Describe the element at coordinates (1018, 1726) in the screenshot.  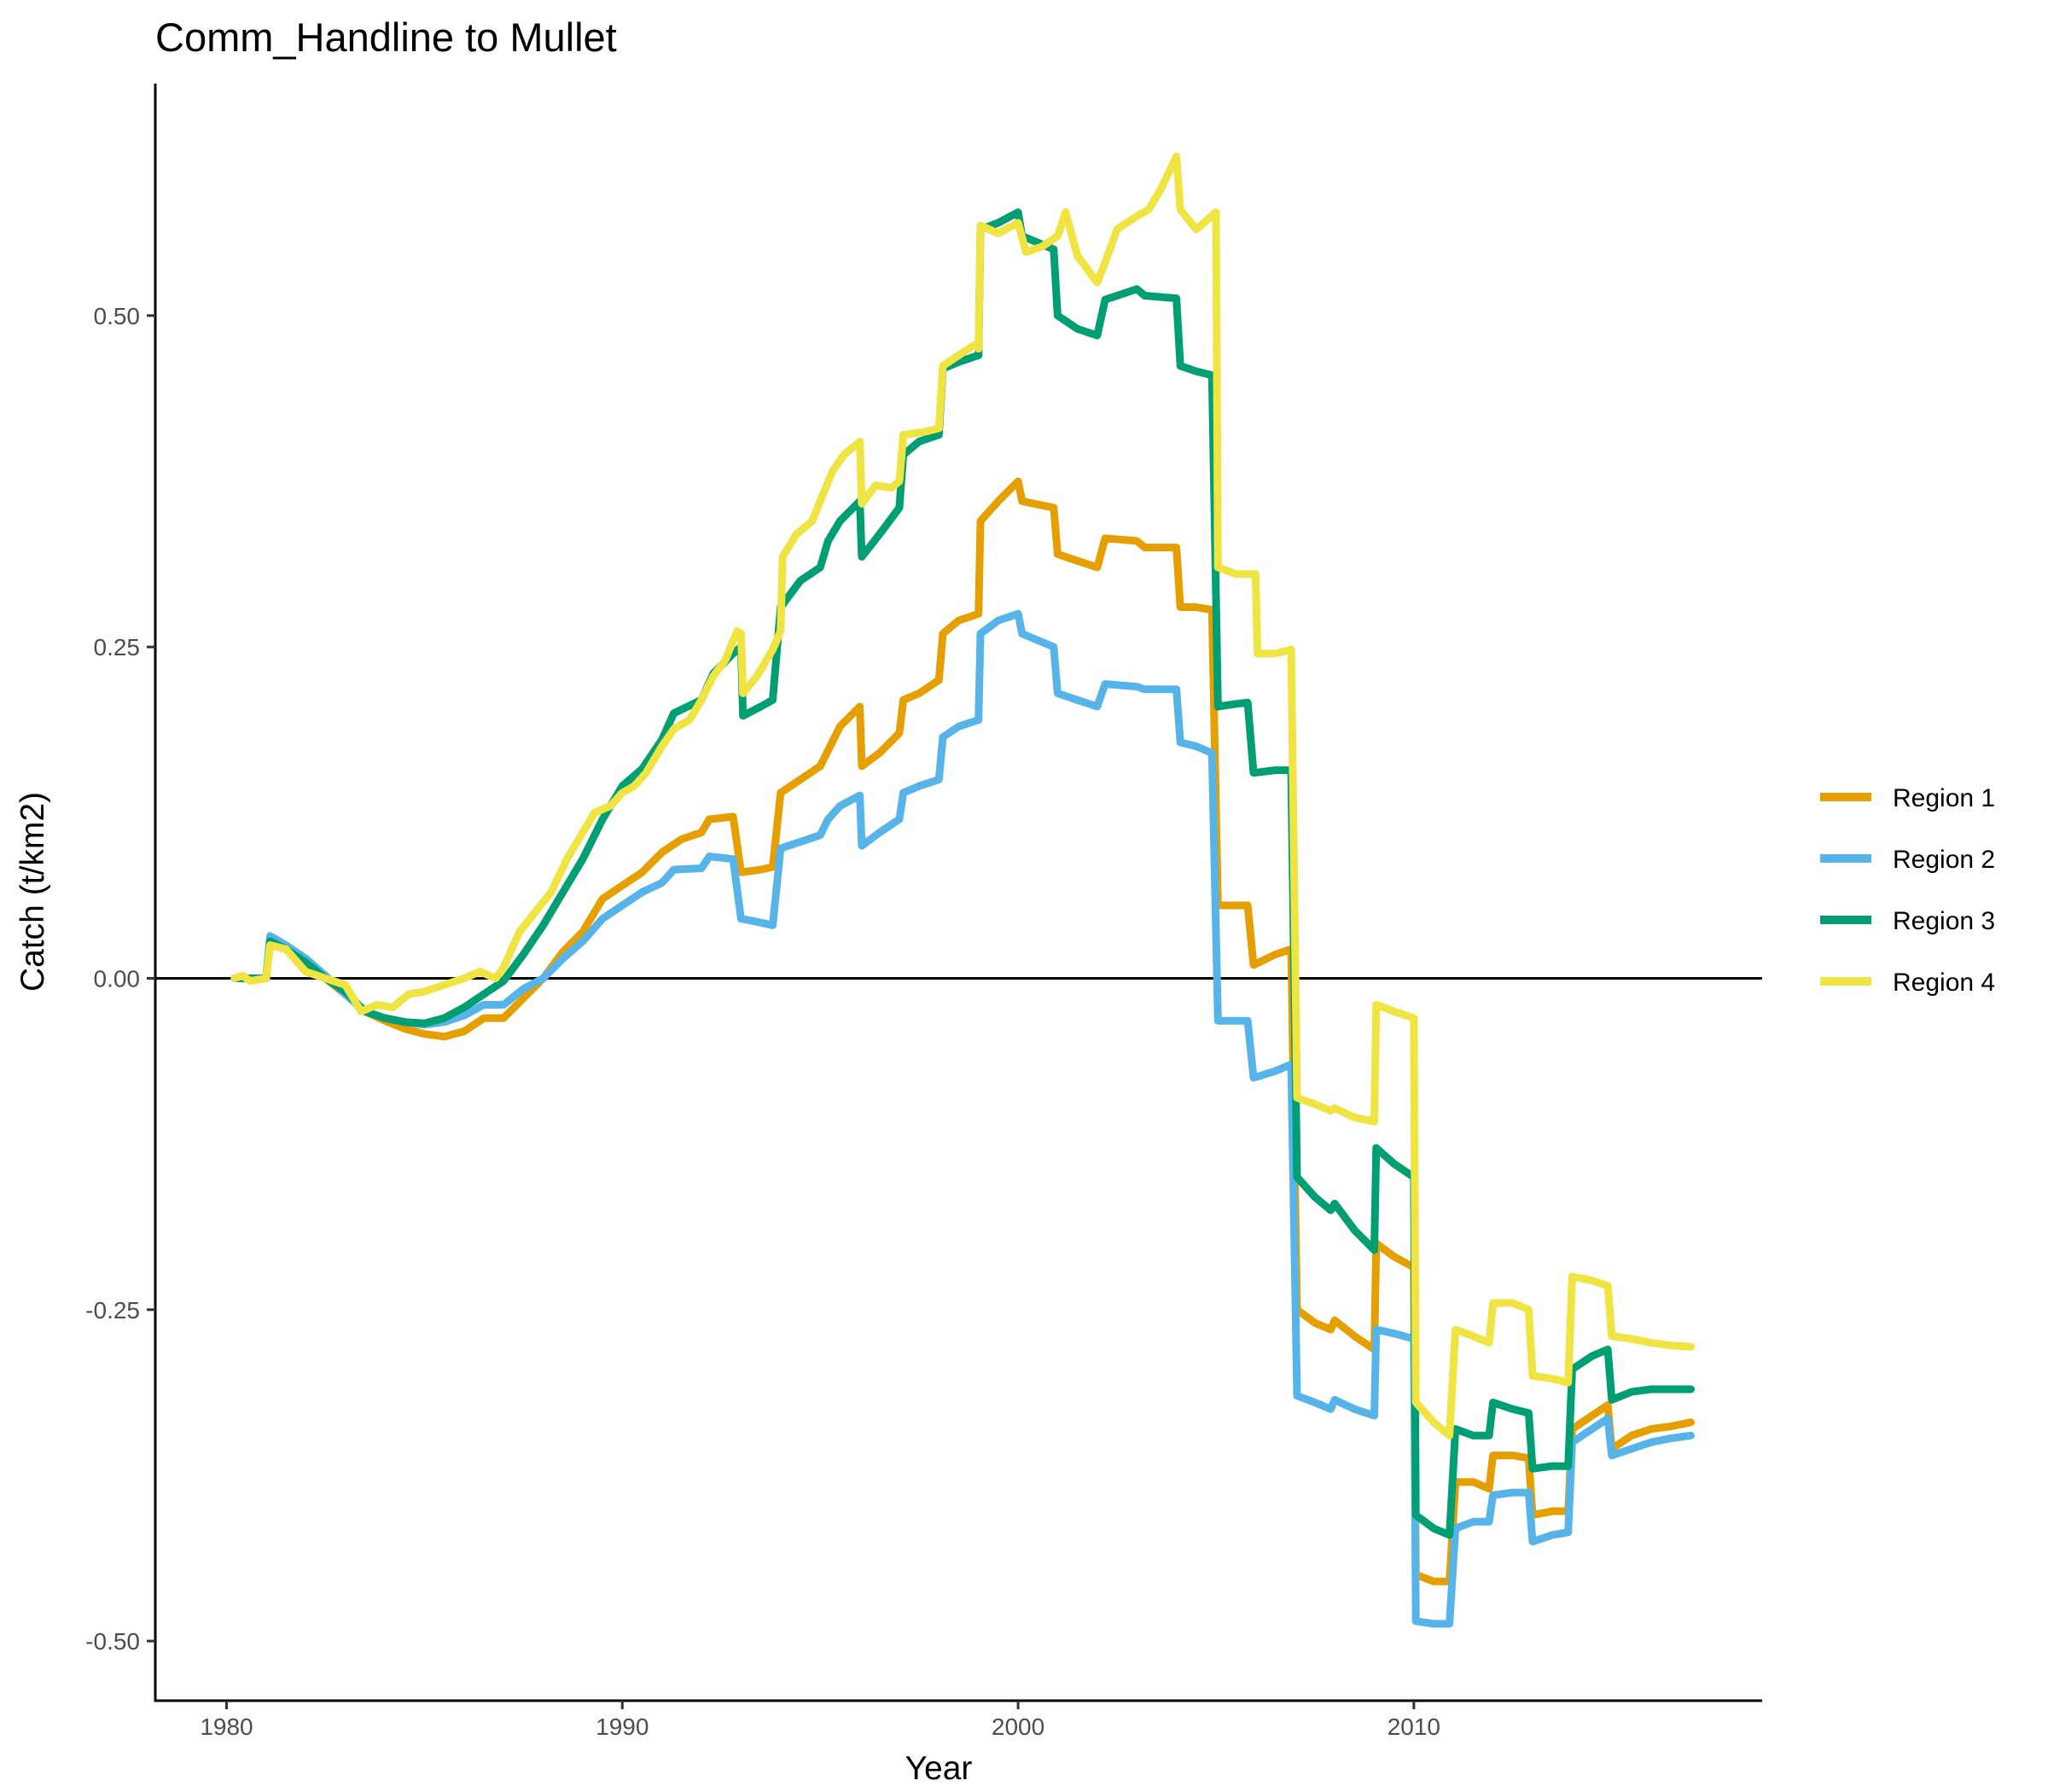
I see `x-tick-label: 2000` at that location.